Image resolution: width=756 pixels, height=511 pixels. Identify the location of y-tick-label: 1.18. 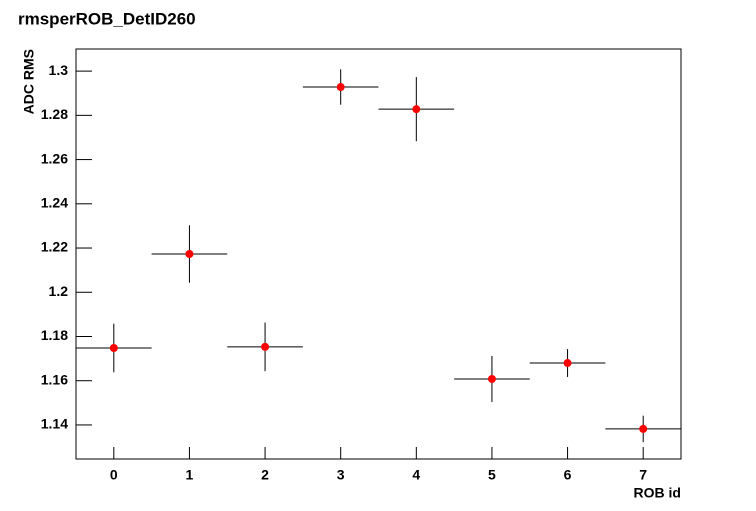
(54, 335).